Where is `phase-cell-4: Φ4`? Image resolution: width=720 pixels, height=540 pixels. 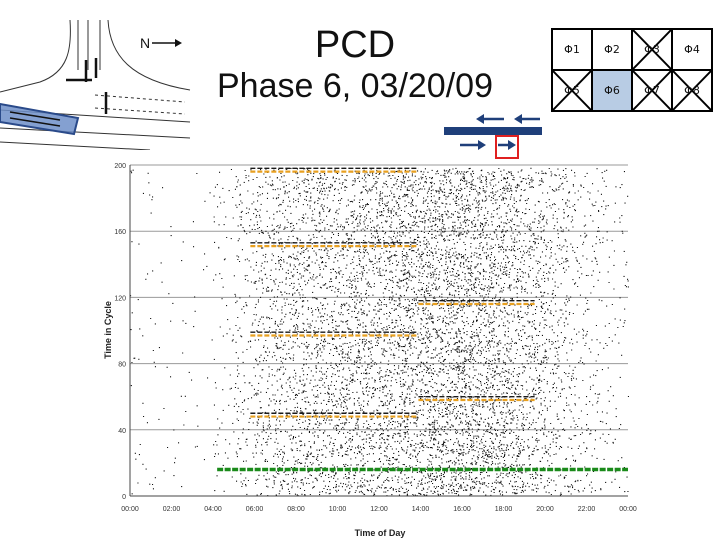 phase-cell-4: Φ4 is located at coordinates (693, 50).